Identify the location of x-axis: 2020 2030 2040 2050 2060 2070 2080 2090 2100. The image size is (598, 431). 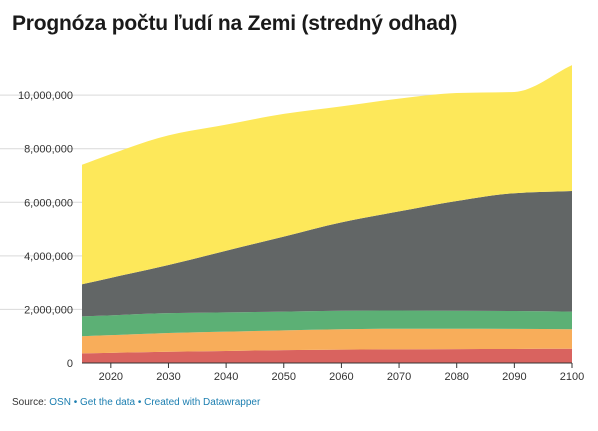
(333, 372).